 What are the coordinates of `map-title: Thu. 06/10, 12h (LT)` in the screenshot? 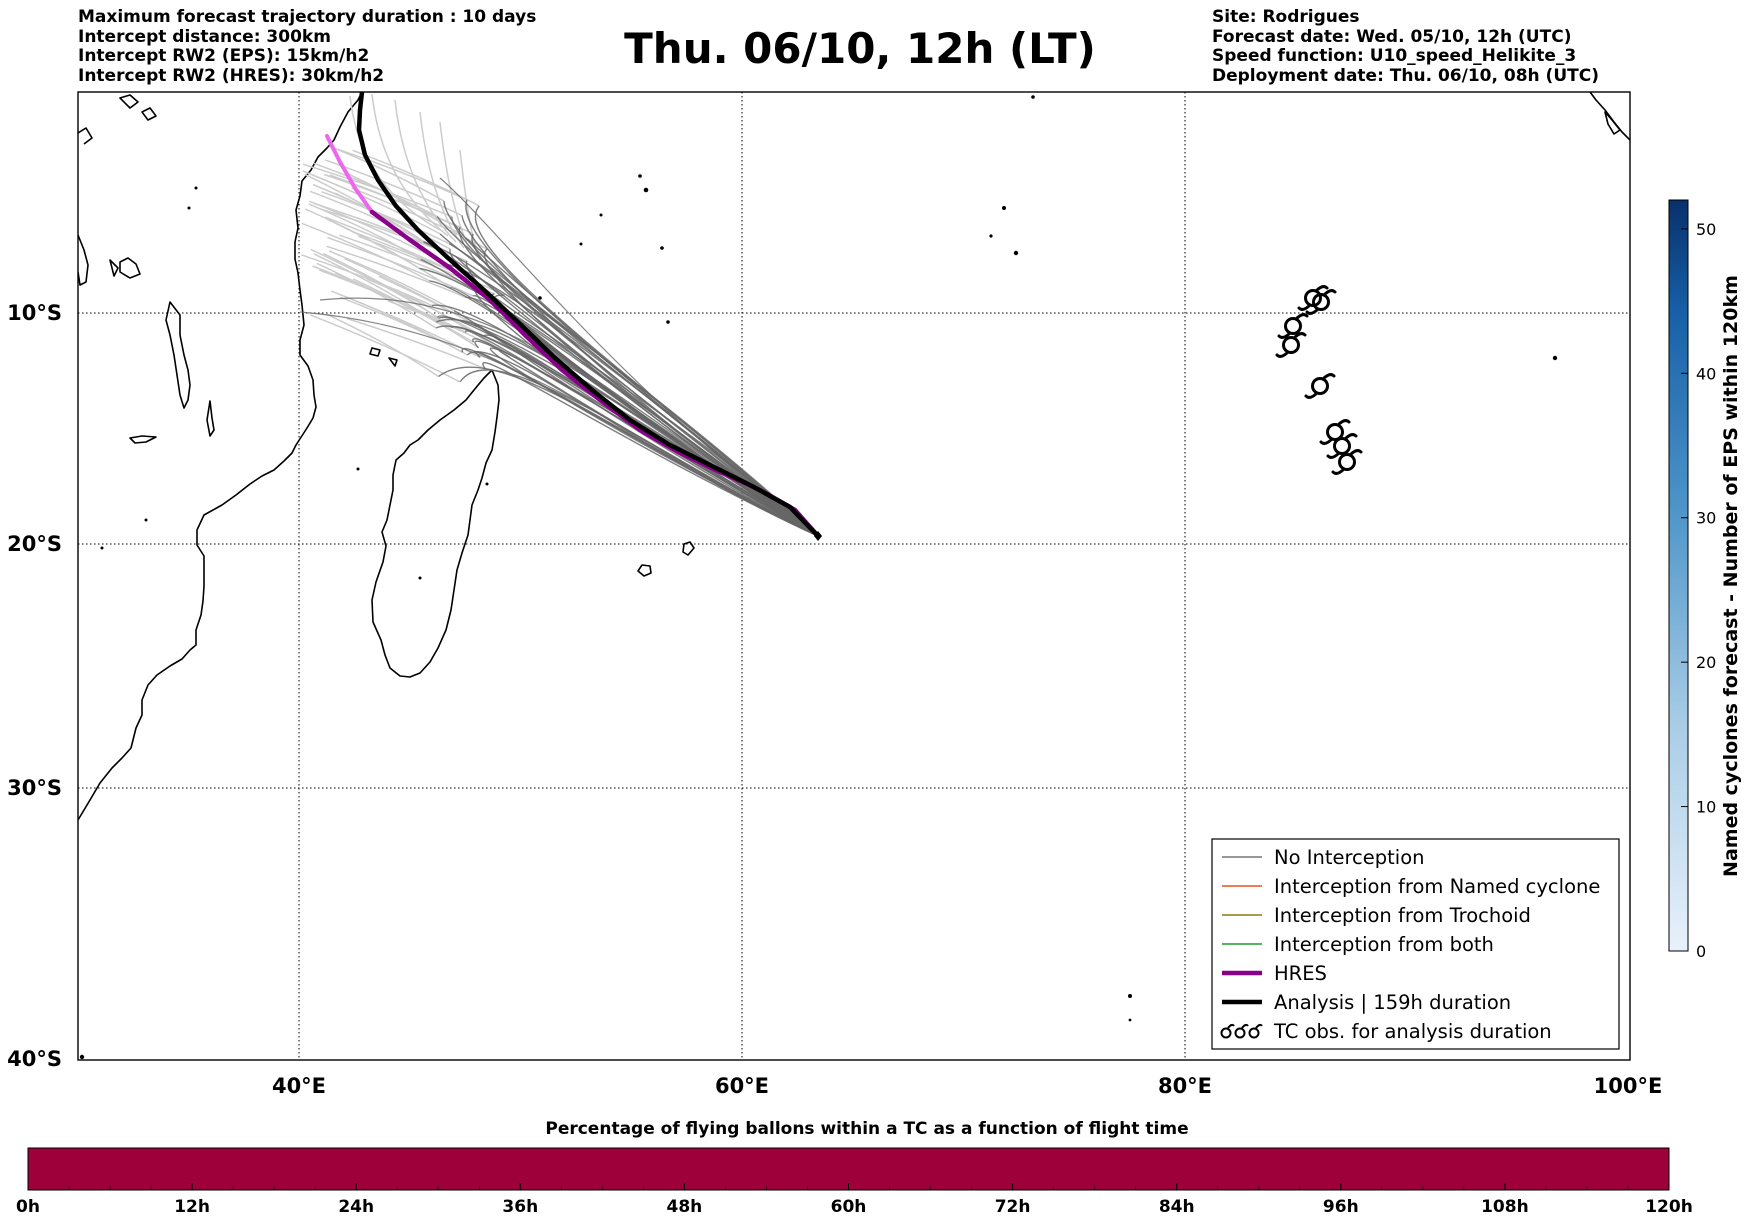 It's located at (860, 48).